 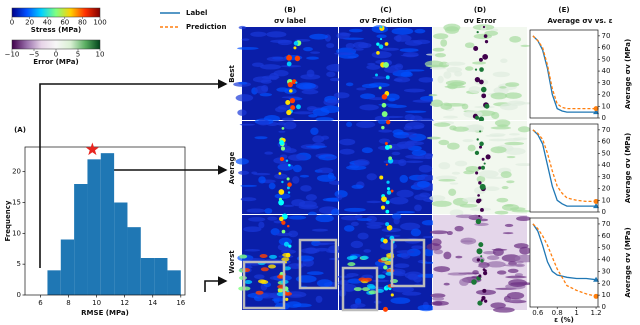 What do you see at coordinates (124, 303) in the screenshot?
I see `x-tick-label: 12` at bounding box center [124, 303].